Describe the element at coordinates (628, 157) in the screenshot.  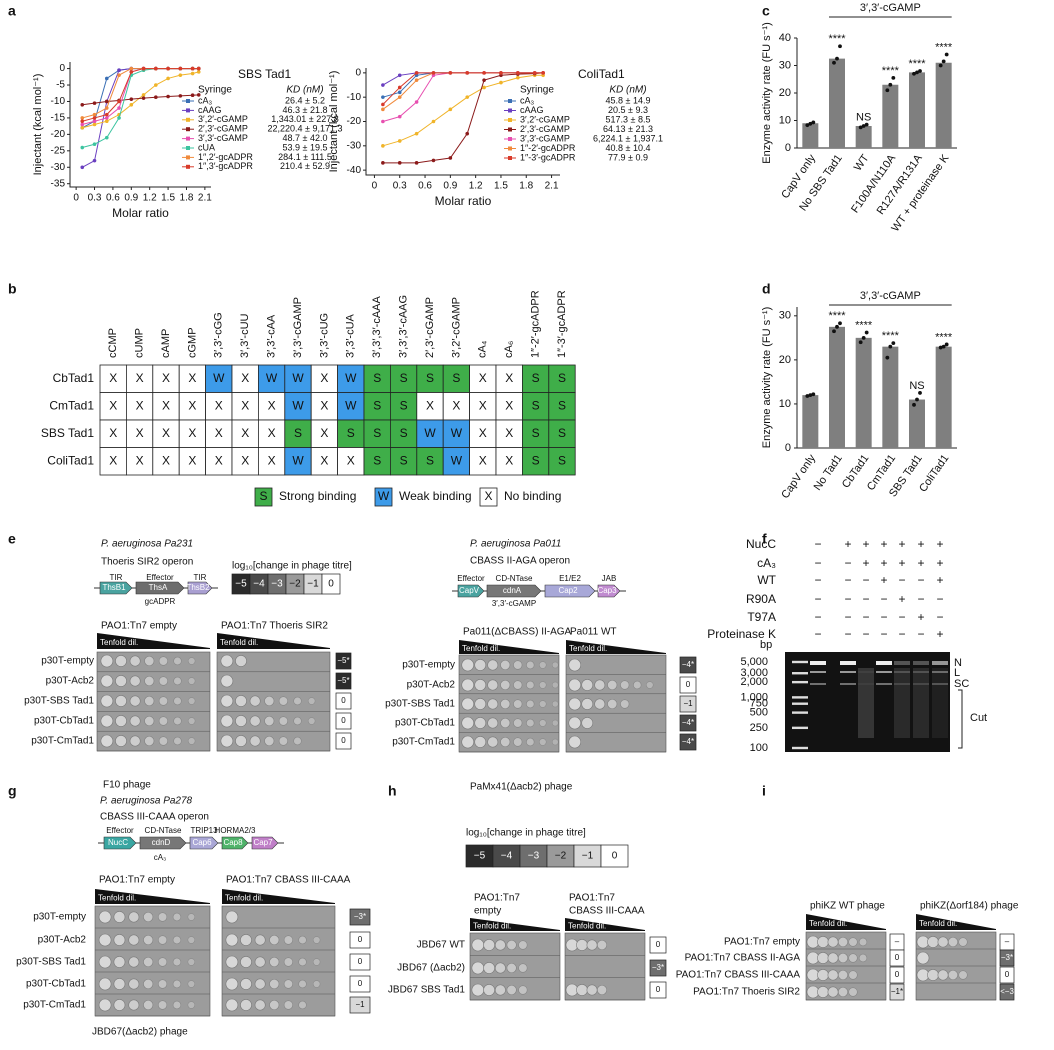
I see `legend-value: 77.9 ± 0.9` at that location.